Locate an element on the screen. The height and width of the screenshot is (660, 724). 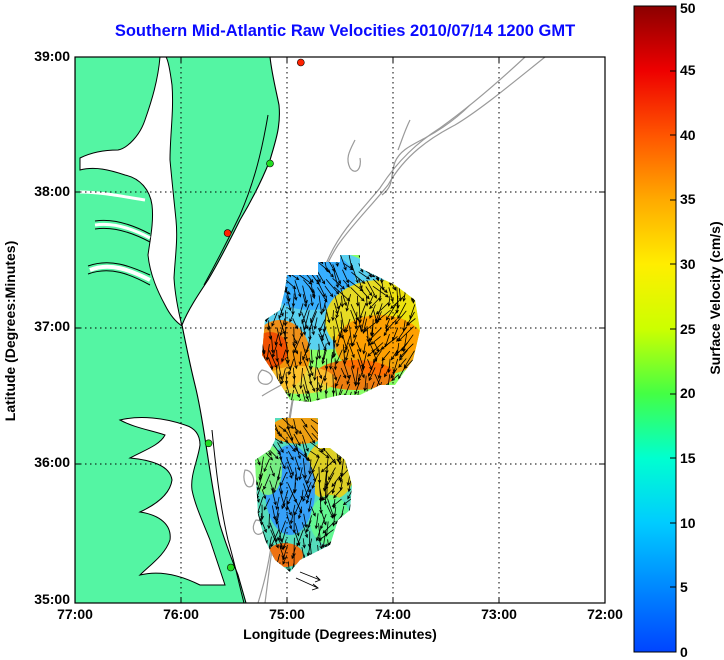
radar-stations is located at coordinates (254, 315).